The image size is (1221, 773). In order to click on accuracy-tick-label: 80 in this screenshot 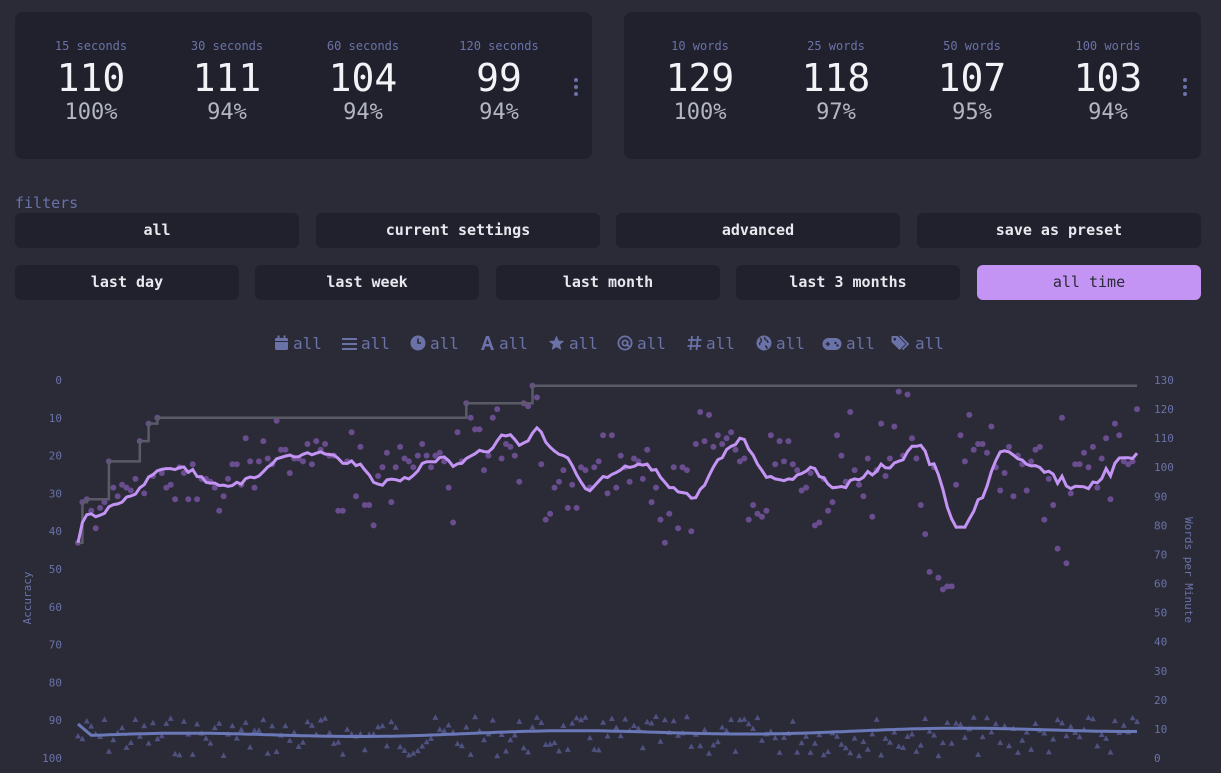, I will do `click(55, 682)`.